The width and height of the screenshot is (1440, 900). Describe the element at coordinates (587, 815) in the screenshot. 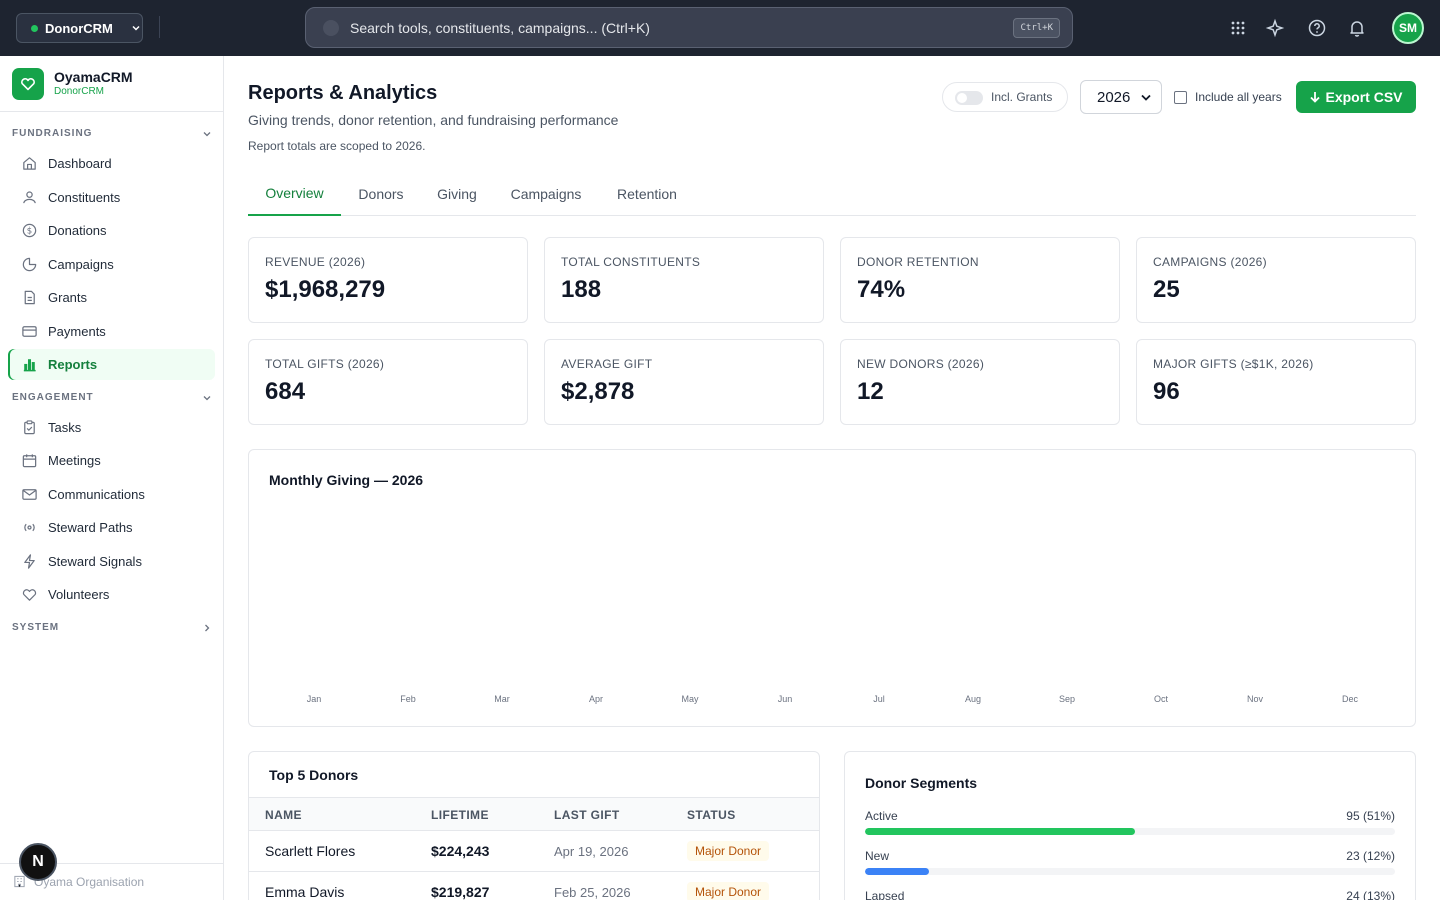

I see `column-header-last-gift: LAST GIFT` at that location.